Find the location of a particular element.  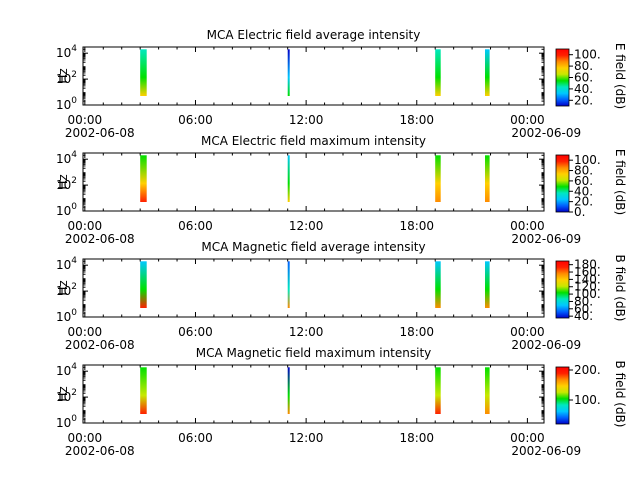

panel-title: MCA Electric field maximum intensity is located at coordinates (313, 141).